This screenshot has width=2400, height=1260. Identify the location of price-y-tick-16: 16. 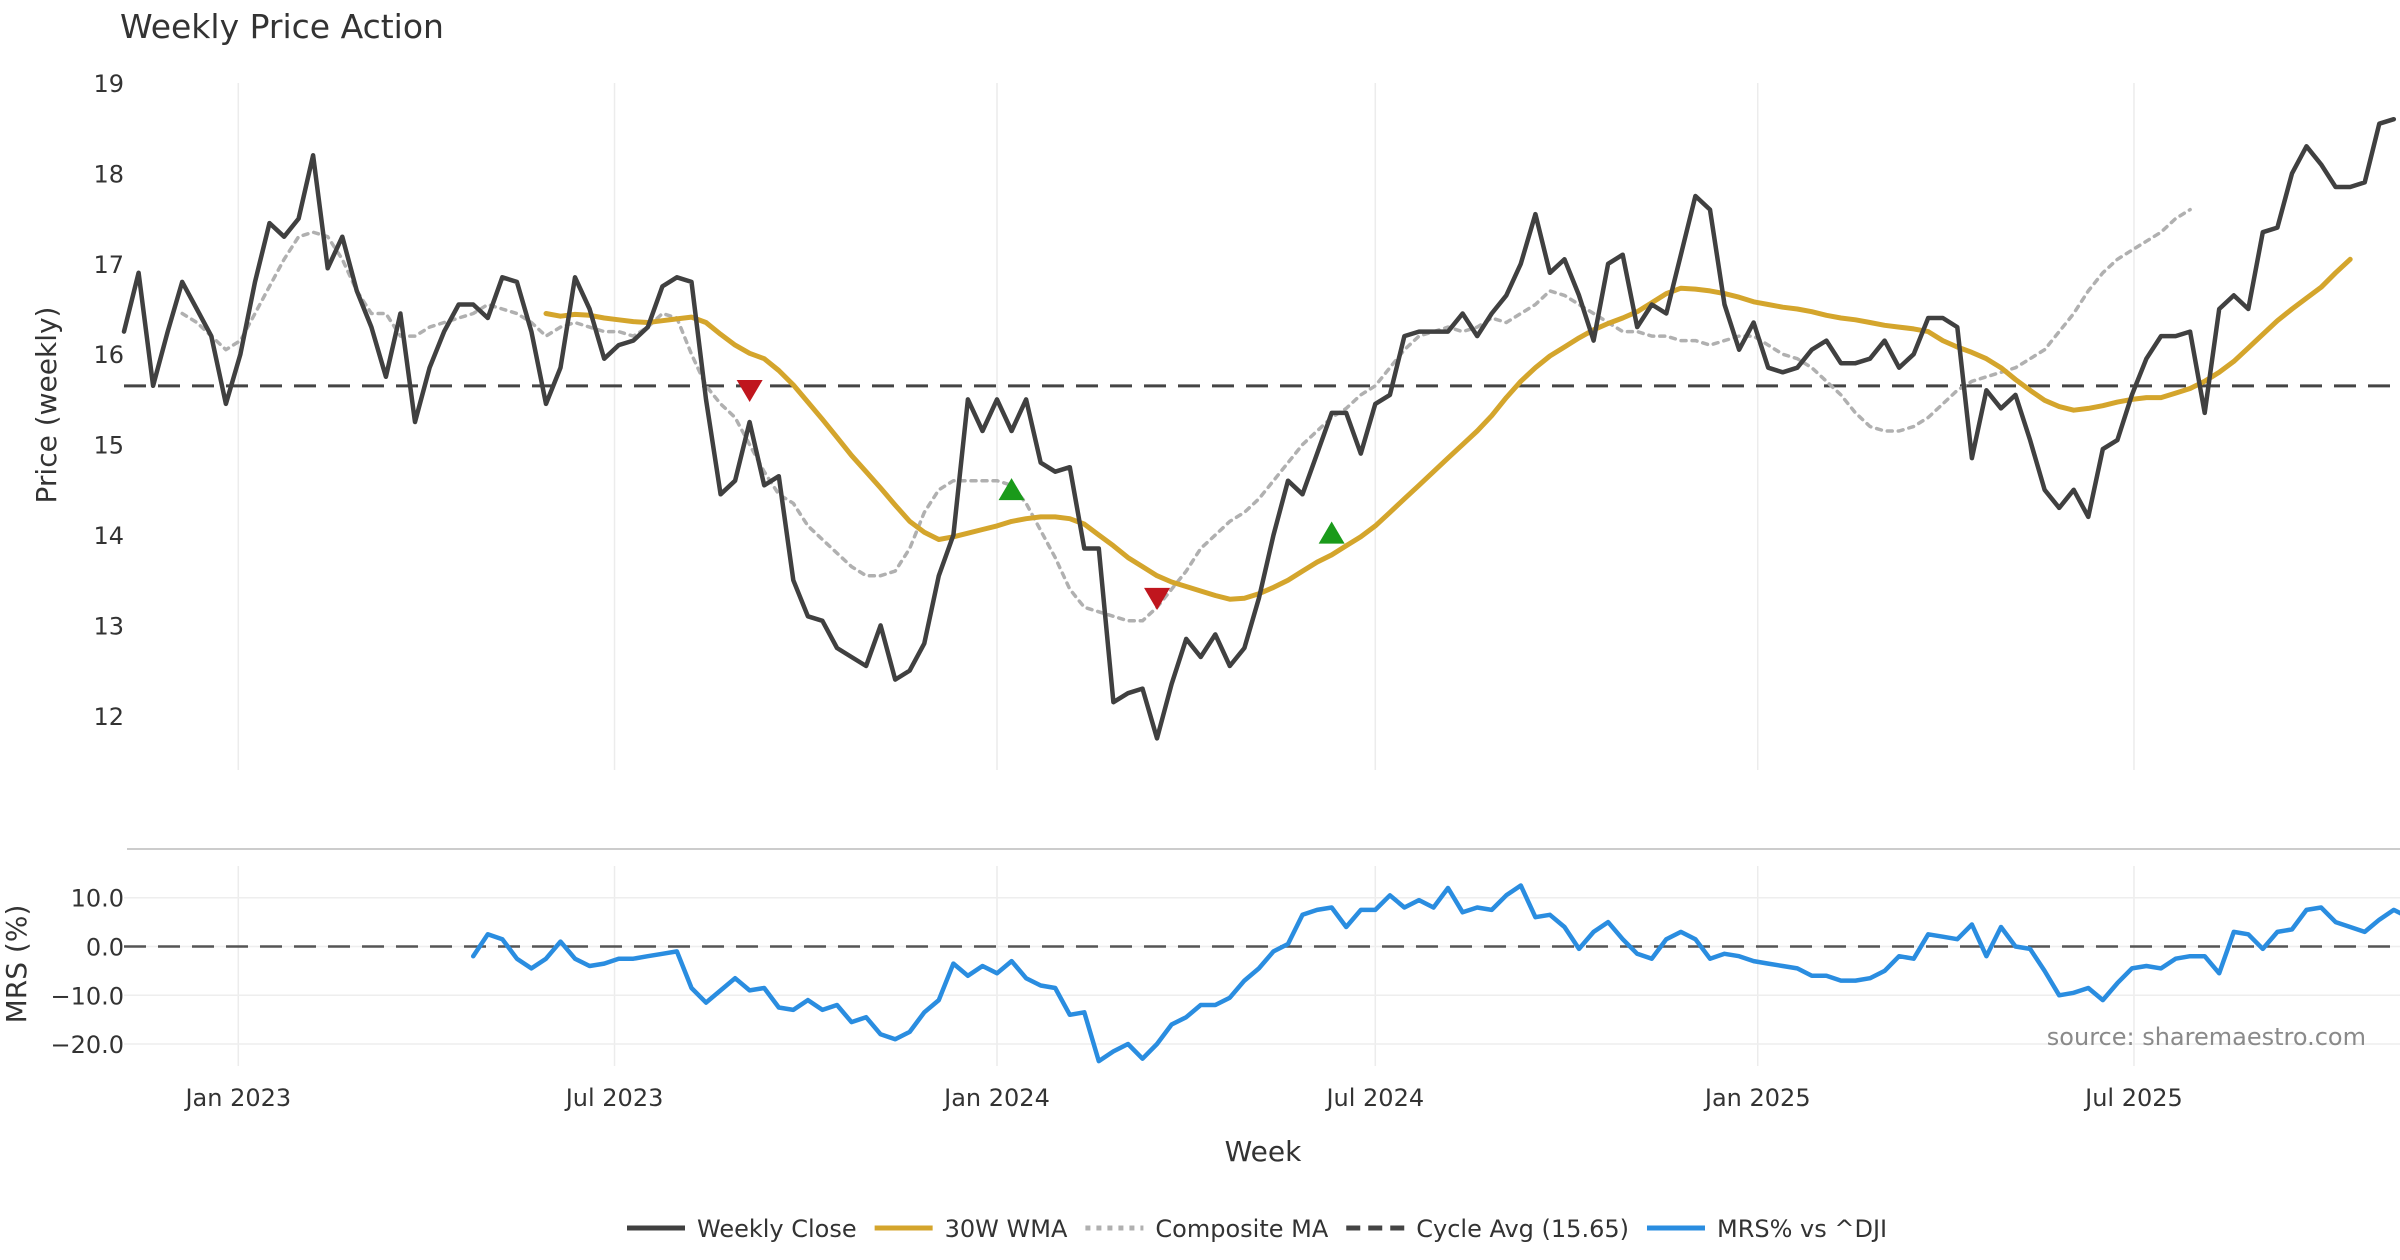
(108, 355).